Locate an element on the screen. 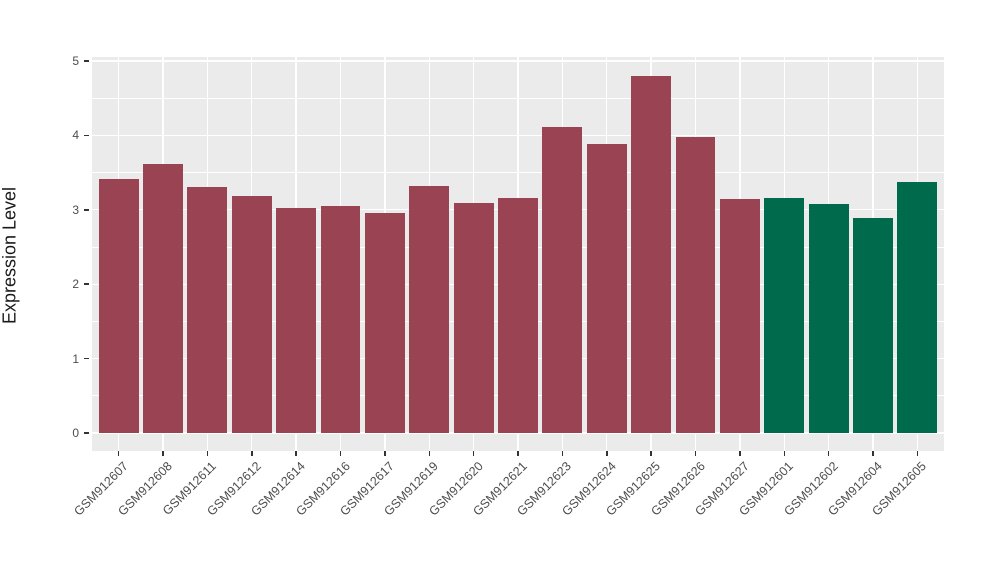 This screenshot has width=1000, height=580. y-tick-label-1: 1 is located at coordinates (75, 358).